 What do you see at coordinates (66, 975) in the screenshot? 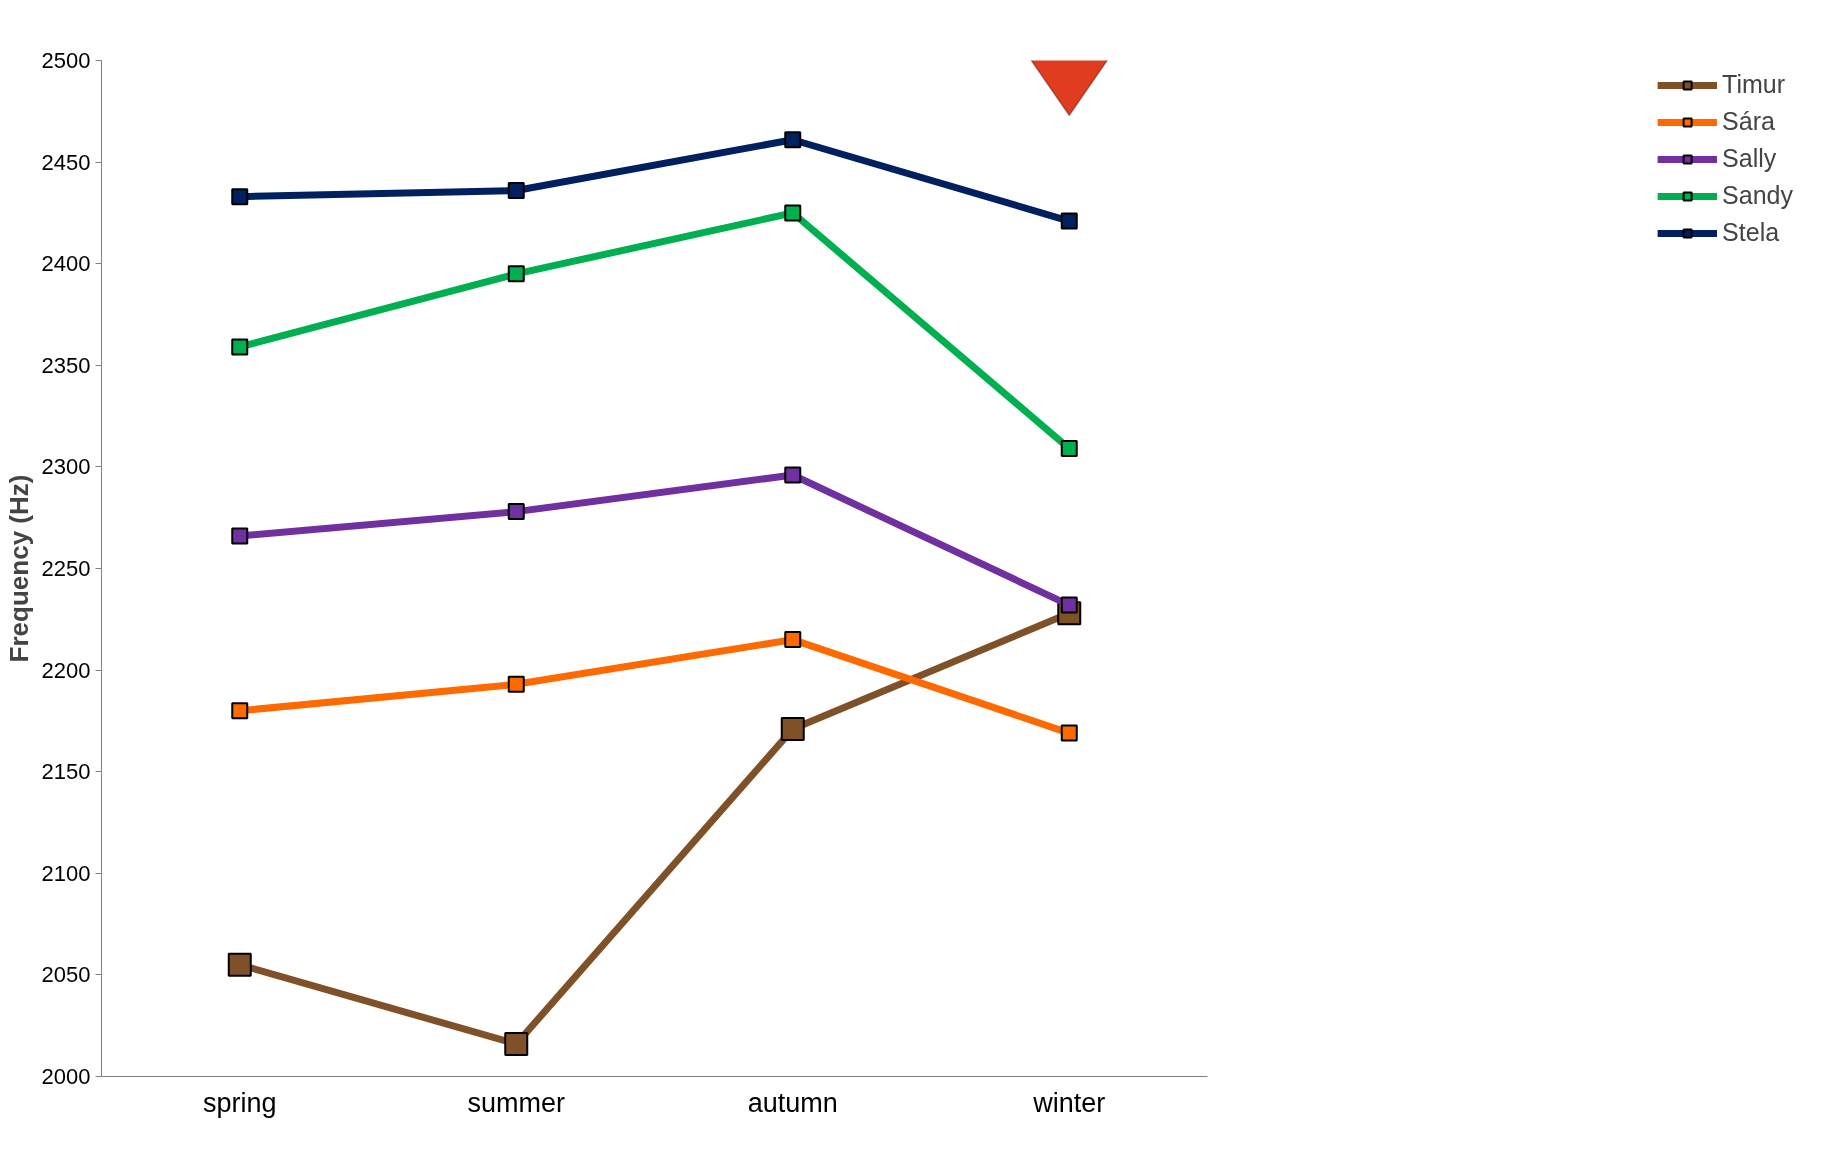
I see `y-tick-label: 2050` at bounding box center [66, 975].